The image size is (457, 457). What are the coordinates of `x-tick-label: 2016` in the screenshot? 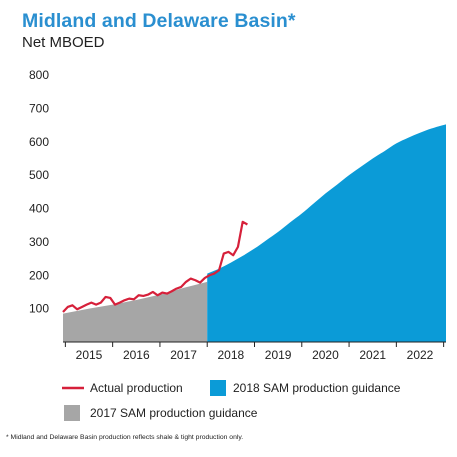 It's located at (136, 355).